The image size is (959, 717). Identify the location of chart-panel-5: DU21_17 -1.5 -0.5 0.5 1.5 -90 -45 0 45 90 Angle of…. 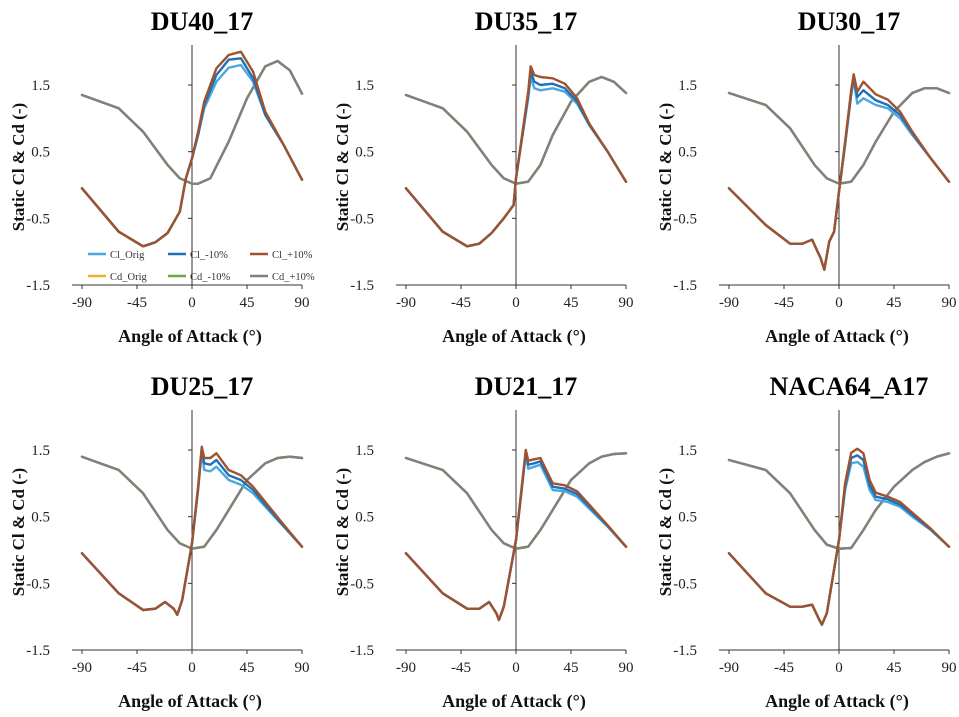
(483, 542).